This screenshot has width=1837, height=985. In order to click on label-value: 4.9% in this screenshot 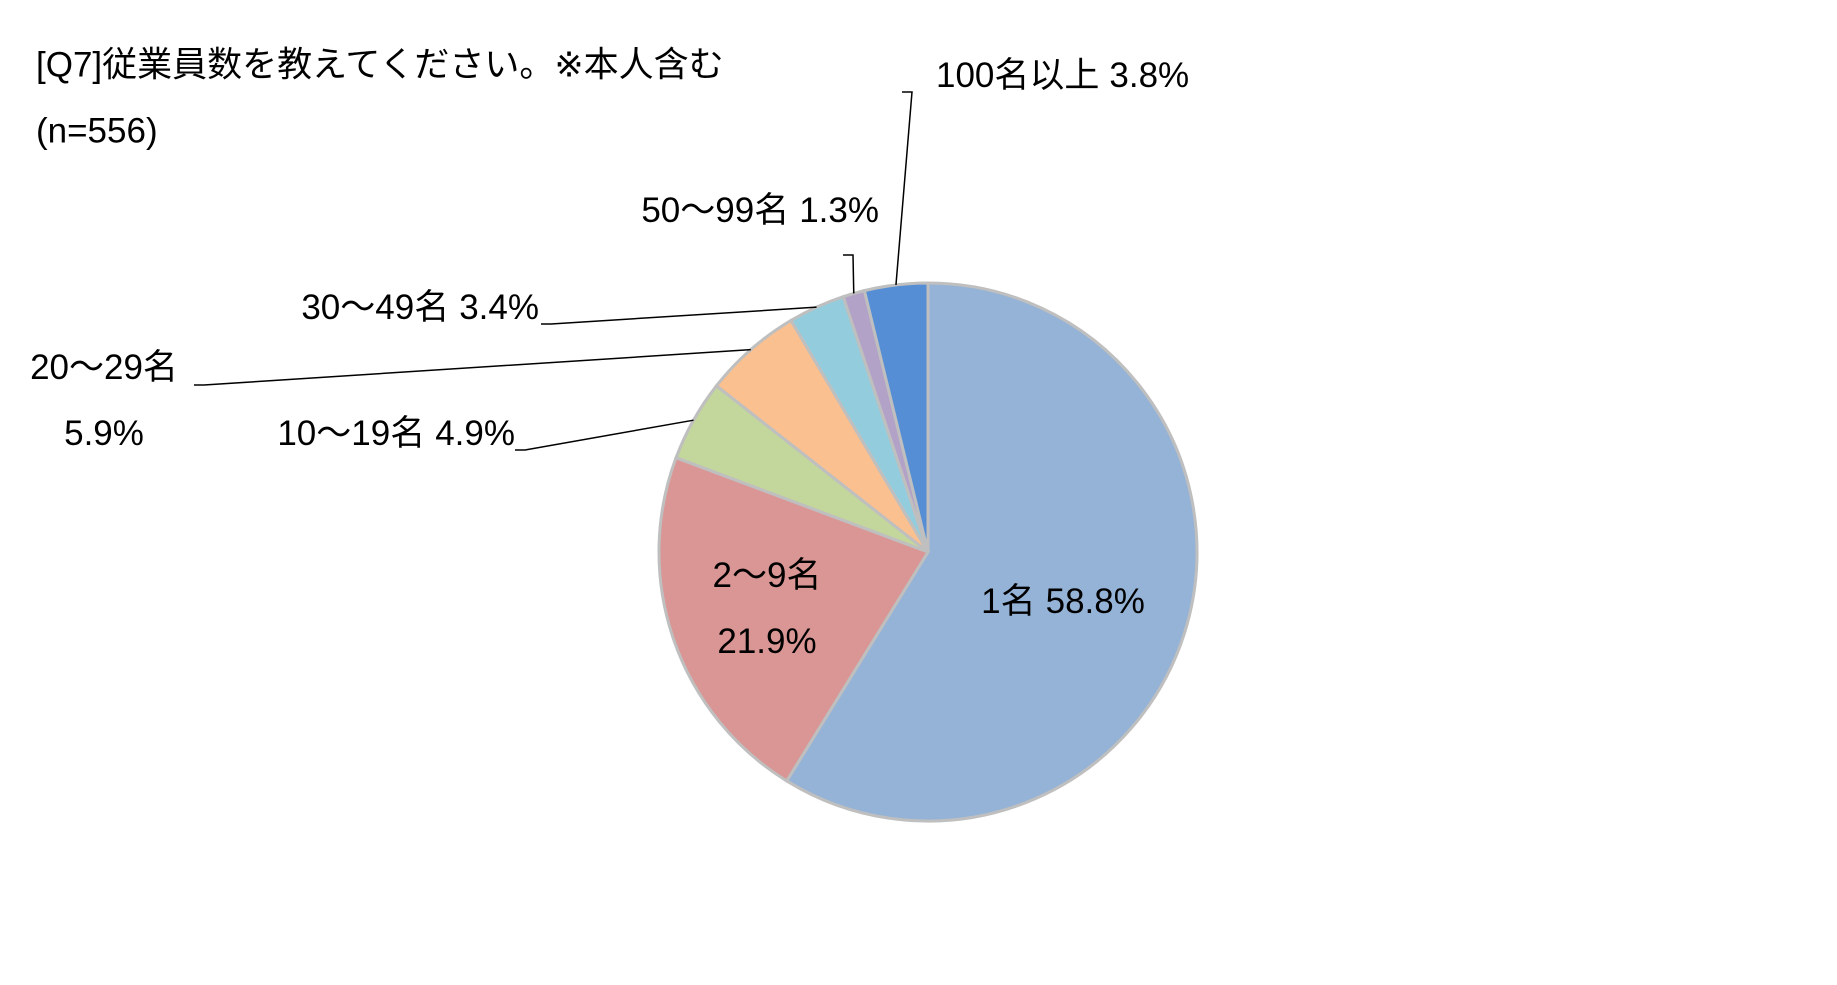, I will do `click(475, 433)`.